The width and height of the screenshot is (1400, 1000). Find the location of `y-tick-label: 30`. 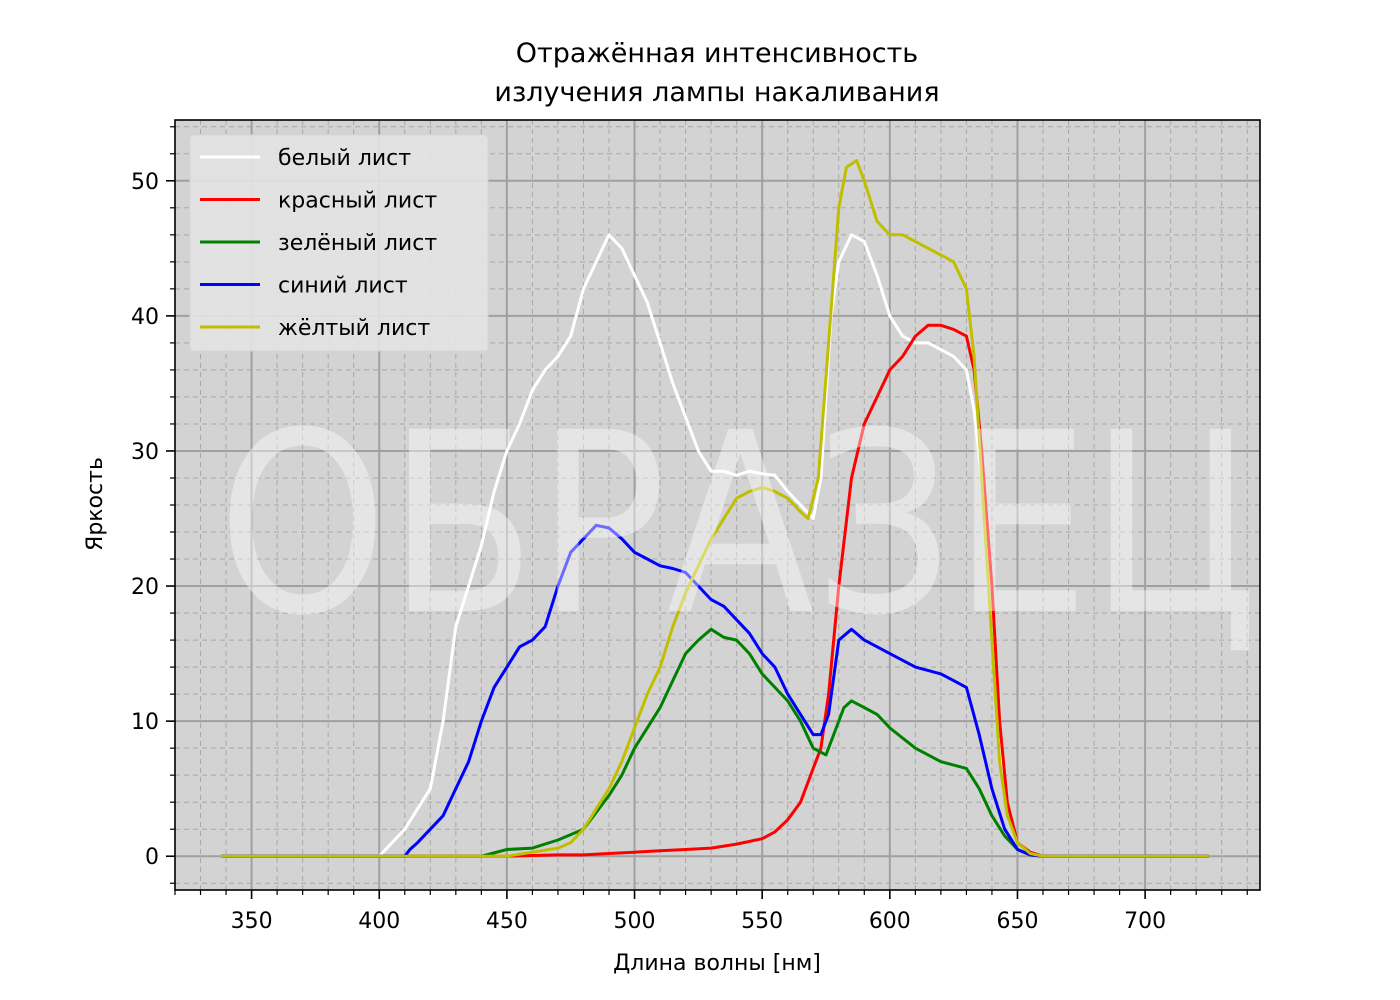

y-tick-label: 30 is located at coordinates (145, 452).